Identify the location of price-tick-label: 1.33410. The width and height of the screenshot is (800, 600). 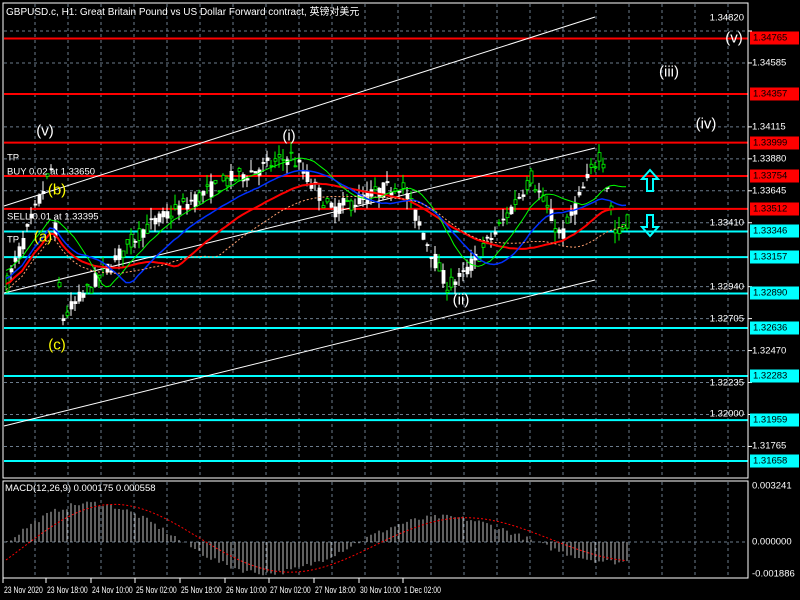
(726, 223).